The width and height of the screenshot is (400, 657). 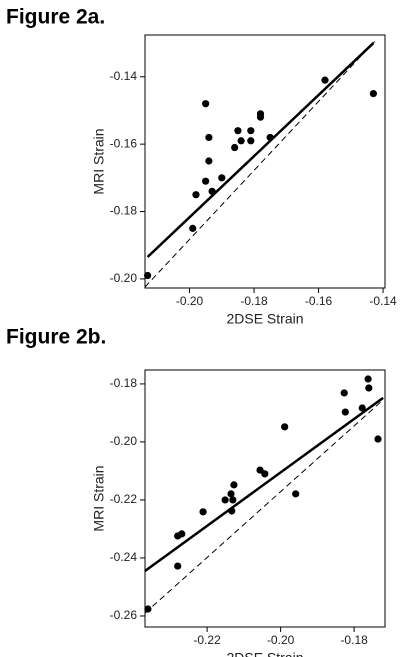 I want to click on x-tick-label: -0.22, so click(x=207, y=640).